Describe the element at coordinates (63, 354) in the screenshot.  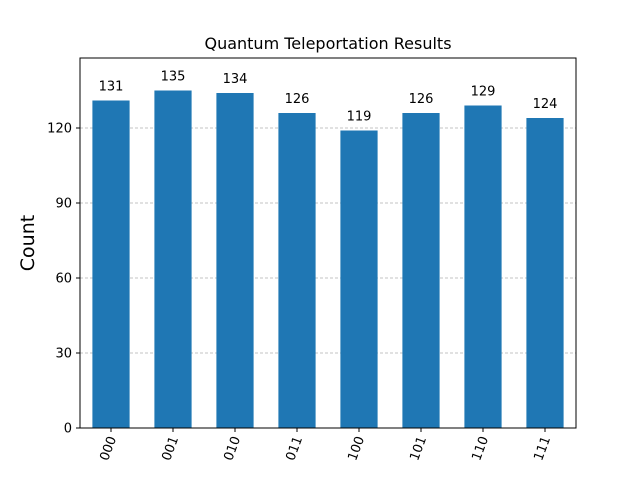
I see `y-tick-label: 30` at that location.